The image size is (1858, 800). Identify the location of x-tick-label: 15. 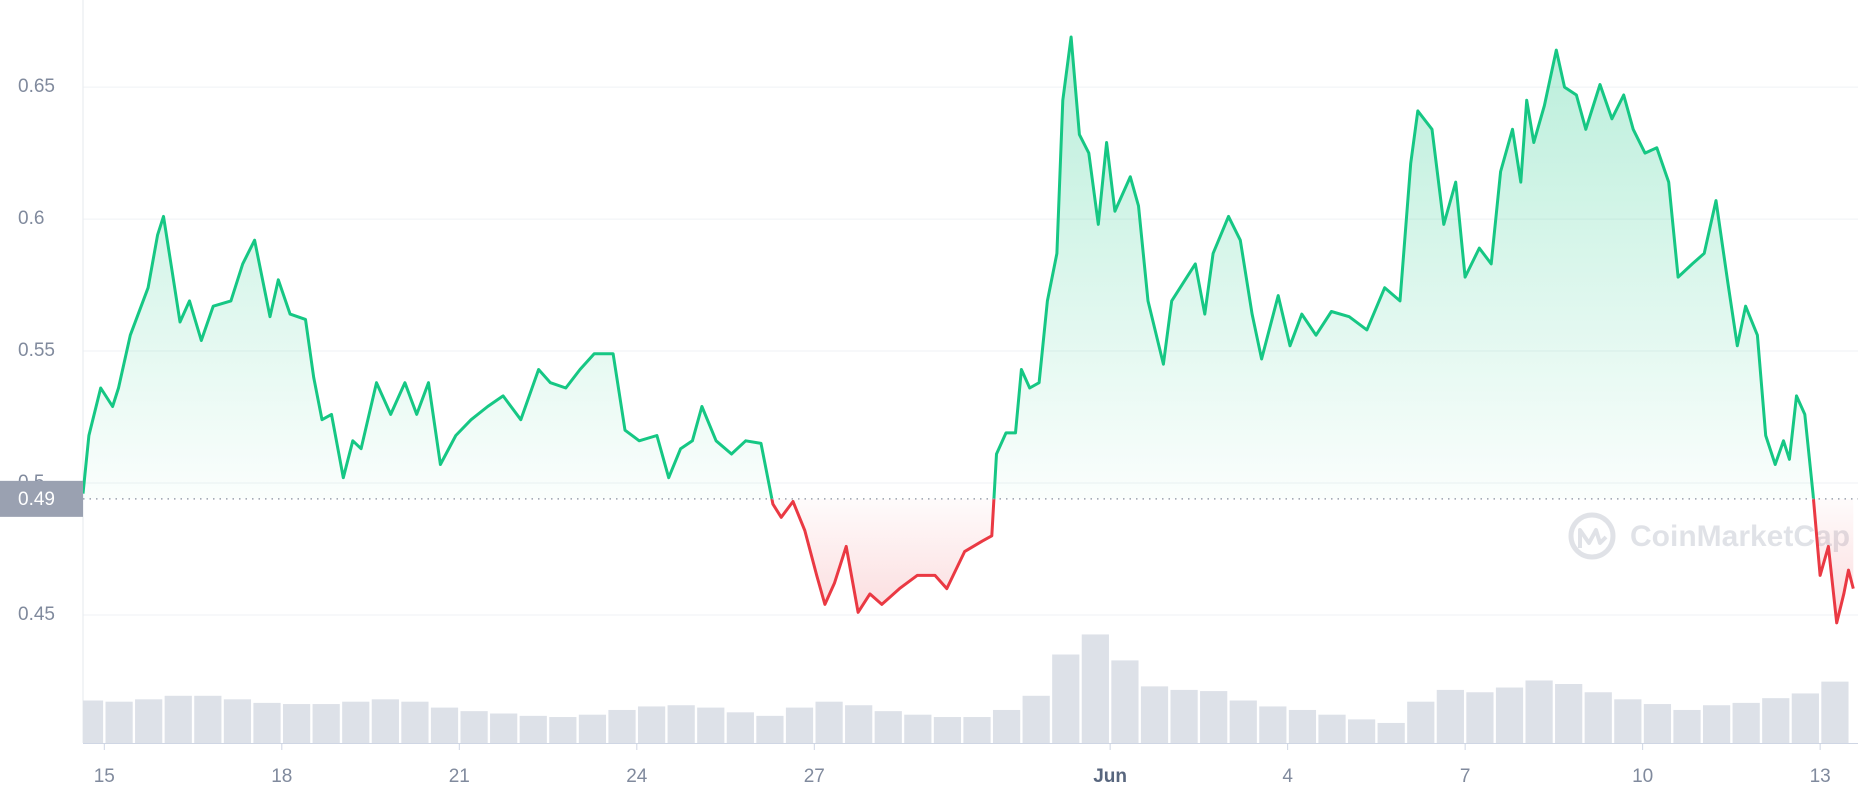
(104, 776).